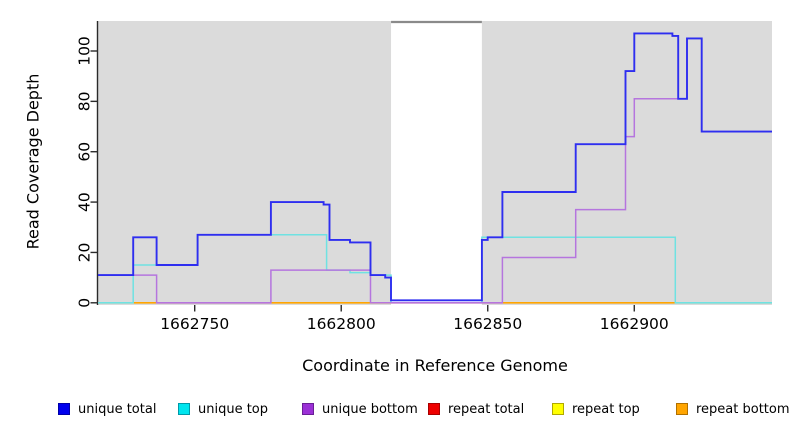 The width and height of the screenshot is (792, 432). Describe the element at coordinates (85, 202) in the screenshot. I see `y-tick-label: 40` at that location.